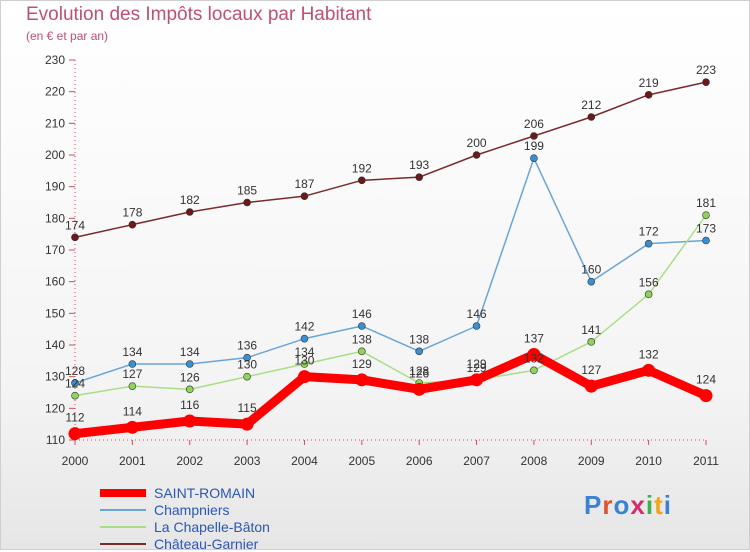 The image size is (750, 552). What do you see at coordinates (132, 461) in the screenshot?
I see `x-tick-label: 2001` at bounding box center [132, 461].